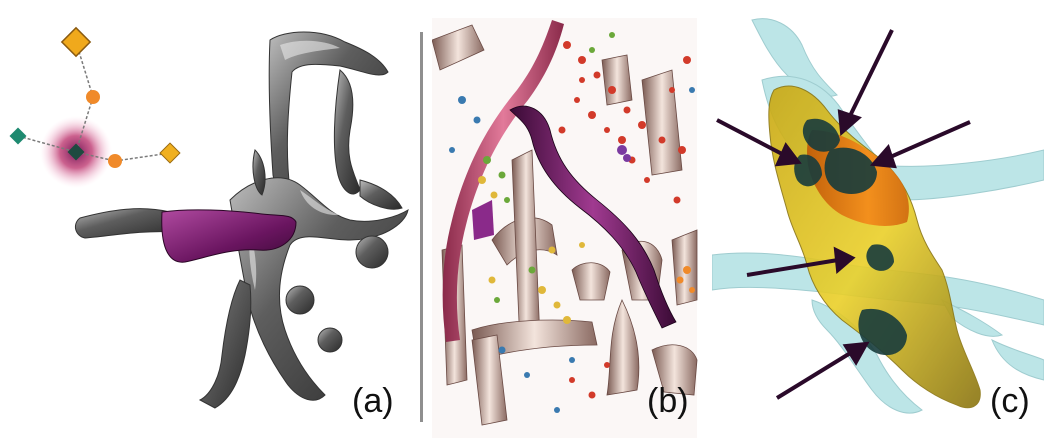 This screenshot has width=1044, height=446. I want to click on node-diamond-center, so click(76, 152).